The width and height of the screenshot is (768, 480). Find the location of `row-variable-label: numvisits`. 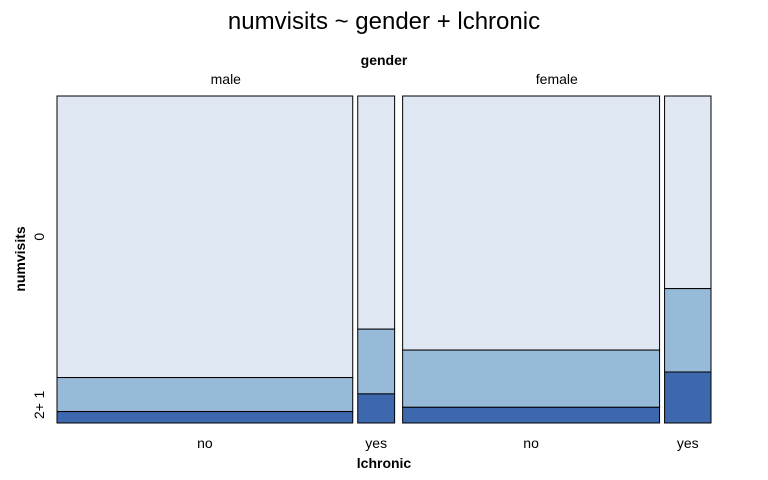

row-variable-label: numvisits is located at coordinates (20, 259).